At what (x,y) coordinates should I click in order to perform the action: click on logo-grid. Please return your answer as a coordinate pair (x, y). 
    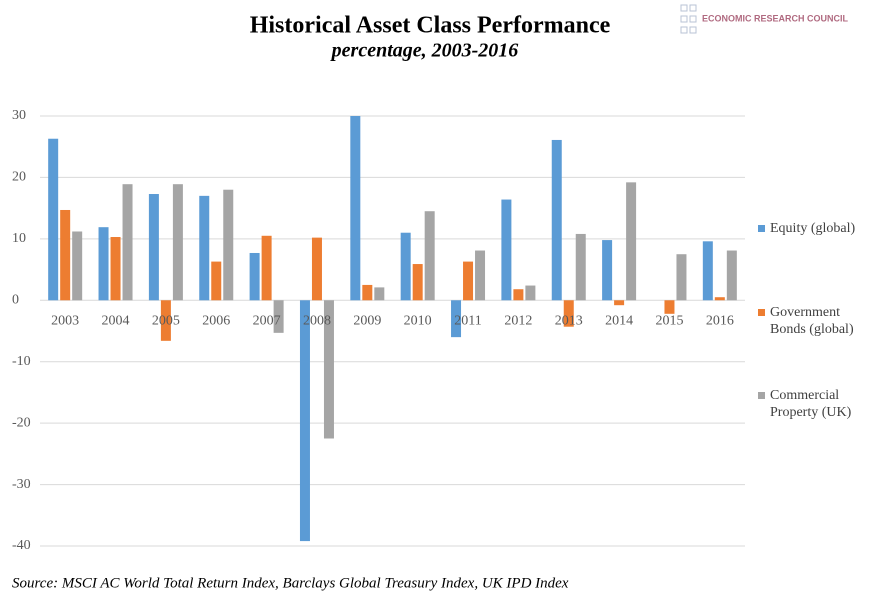
    Looking at the image, I should click on (688, 19).